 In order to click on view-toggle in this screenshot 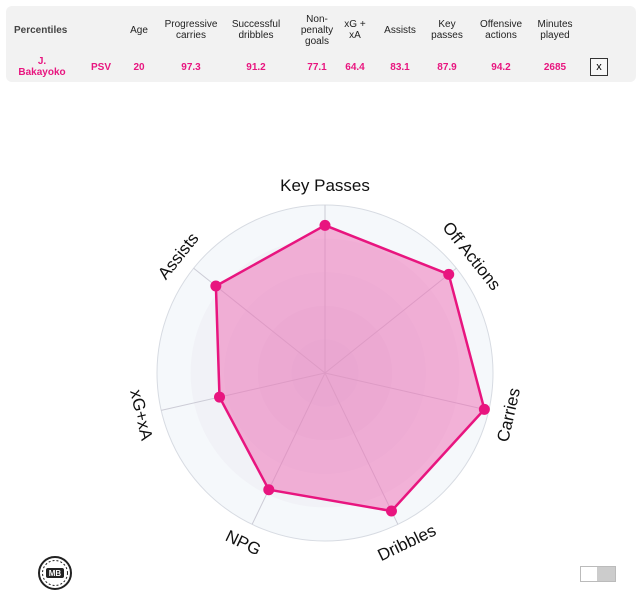, I will do `click(598, 574)`.